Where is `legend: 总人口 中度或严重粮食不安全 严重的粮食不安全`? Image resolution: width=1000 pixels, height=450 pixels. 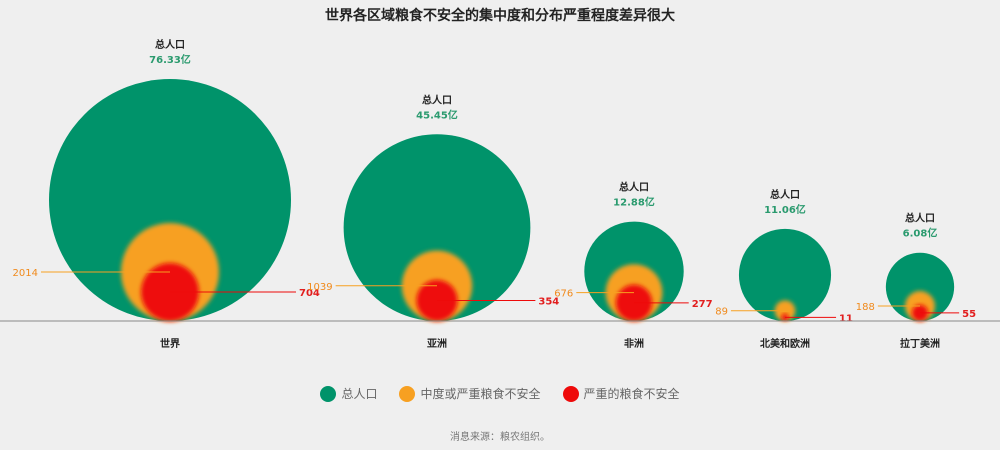 legend: 总人口 中度或严重粮食不安全 严重的粮食不安全 is located at coordinates (500, 393).